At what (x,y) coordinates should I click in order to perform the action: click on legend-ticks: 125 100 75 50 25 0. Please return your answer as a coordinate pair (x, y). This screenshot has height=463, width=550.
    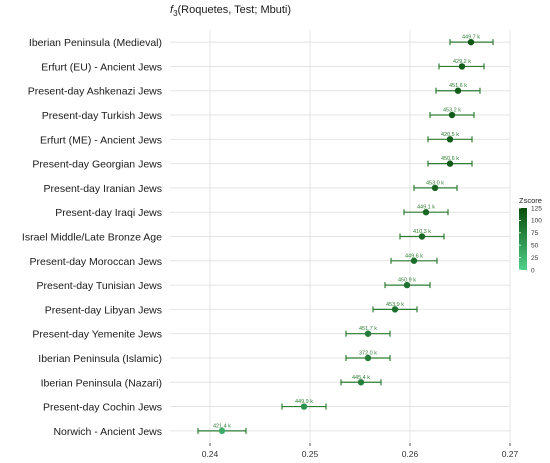
    Looking at the image, I should click on (530, 239).